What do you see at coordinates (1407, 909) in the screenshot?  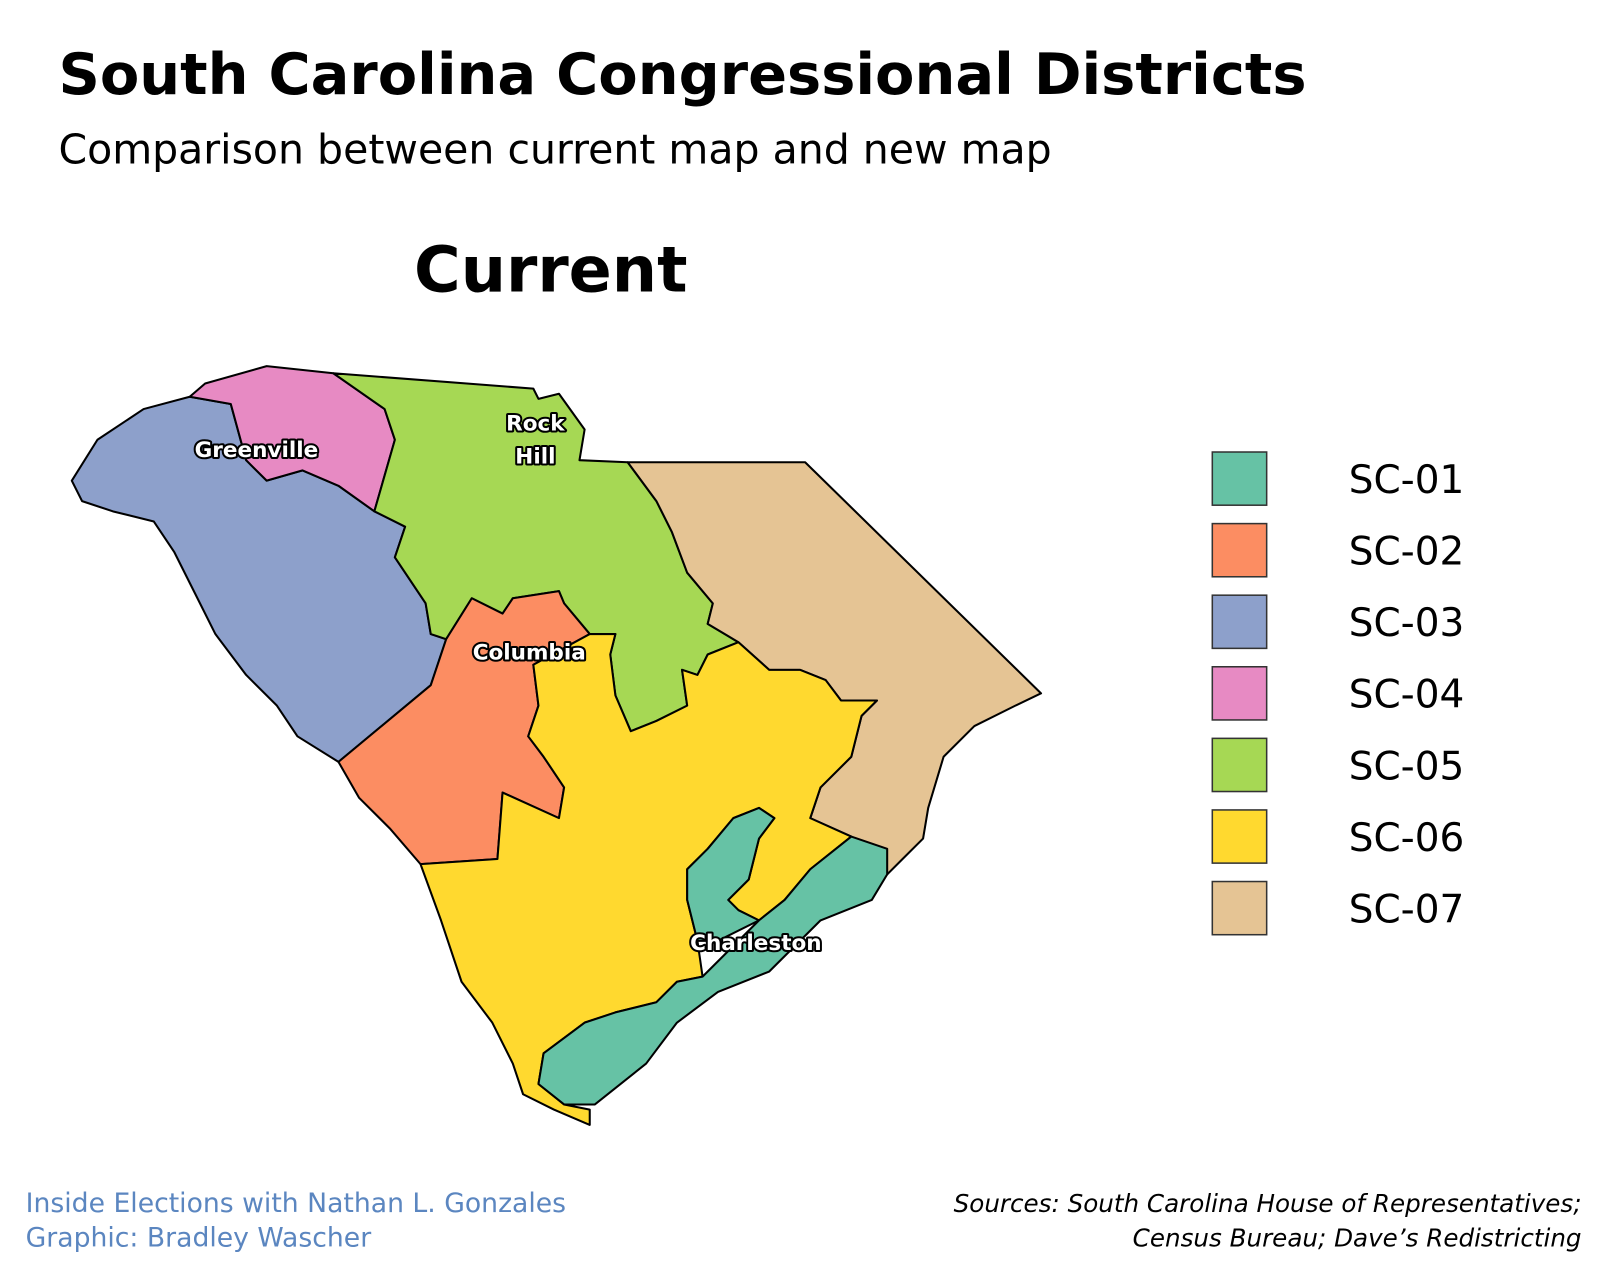 I see `legend-label: SC-07` at bounding box center [1407, 909].